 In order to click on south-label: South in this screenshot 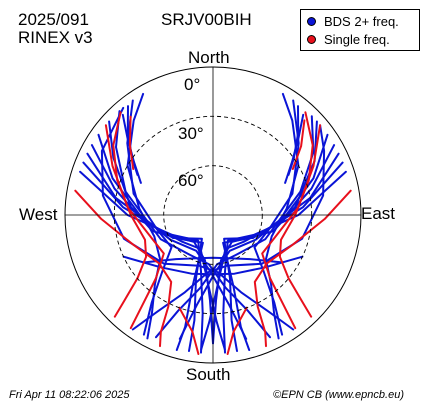, I will do `click(208, 374)`.